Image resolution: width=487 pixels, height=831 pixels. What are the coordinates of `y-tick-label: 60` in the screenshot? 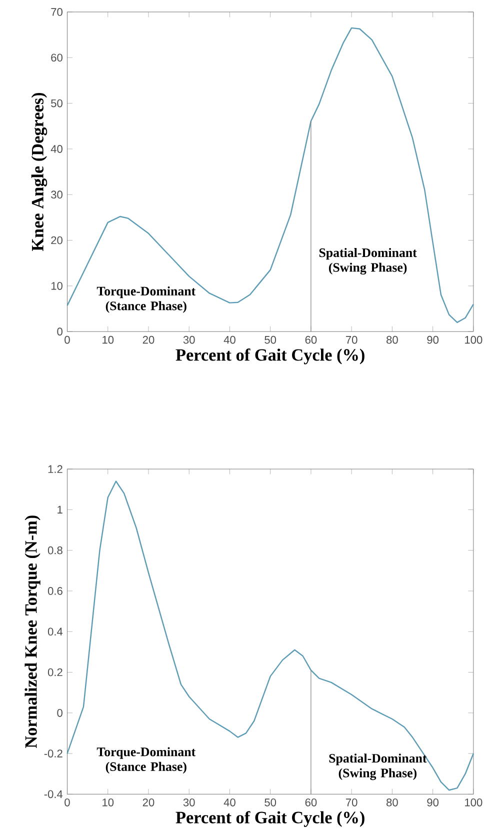 It's located at (57, 58).